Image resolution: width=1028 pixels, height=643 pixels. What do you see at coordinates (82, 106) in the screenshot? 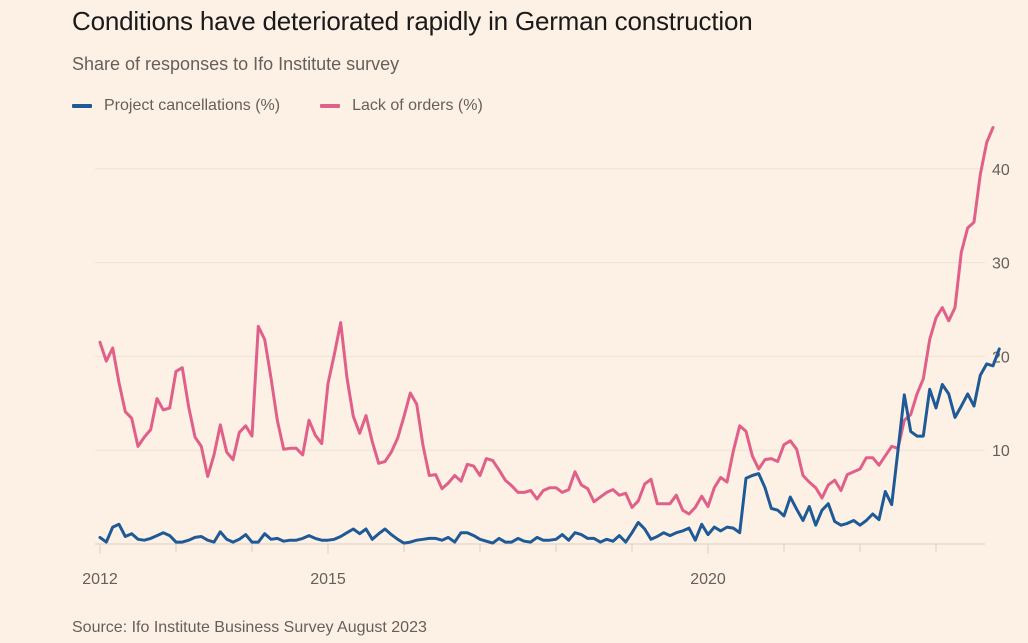
I see `legend-swatch-blue` at bounding box center [82, 106].